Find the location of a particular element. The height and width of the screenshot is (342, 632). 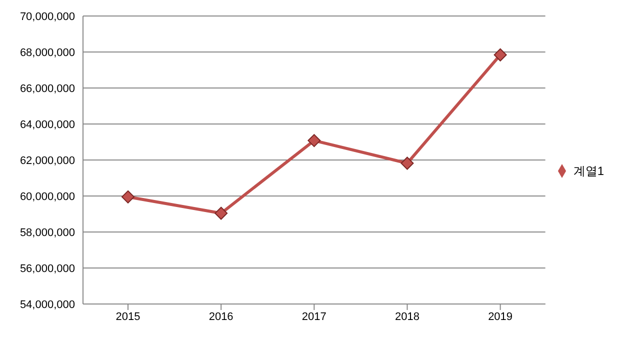

x-tick-label: 2018 is located at coordinates (407, 316).